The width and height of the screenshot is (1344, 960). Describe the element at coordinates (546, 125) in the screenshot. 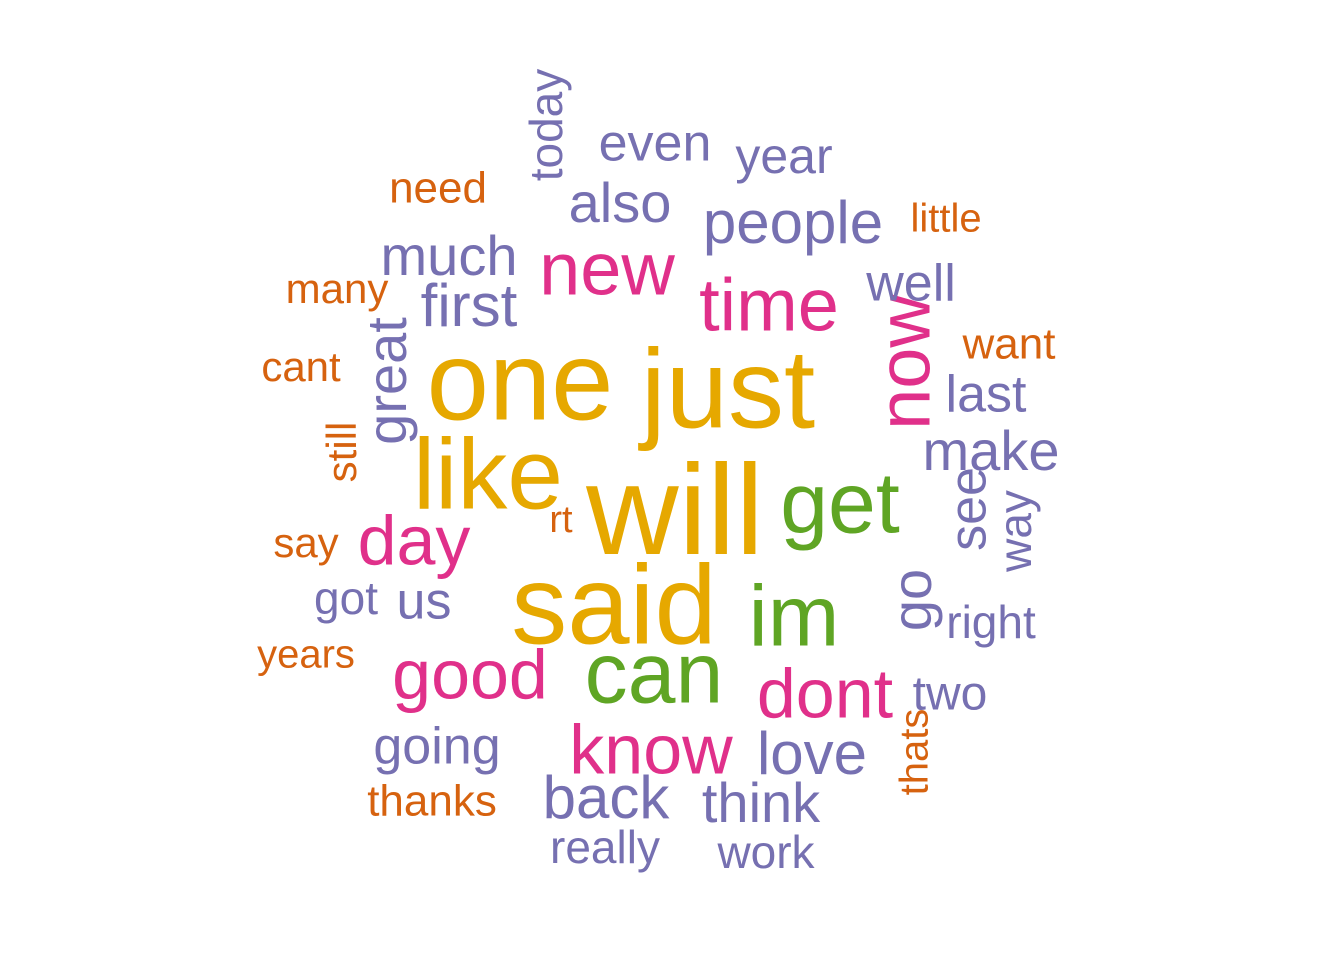

I see `word-today: today` at that location.